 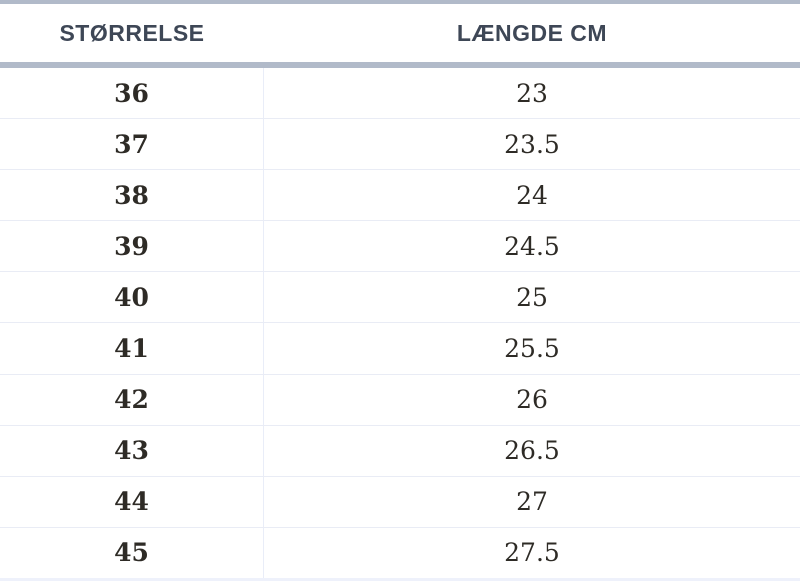 What do you see at coordinates (132, 399) in the screenshot?
I see `cell-size: 42` at bounding box center [132, 399].